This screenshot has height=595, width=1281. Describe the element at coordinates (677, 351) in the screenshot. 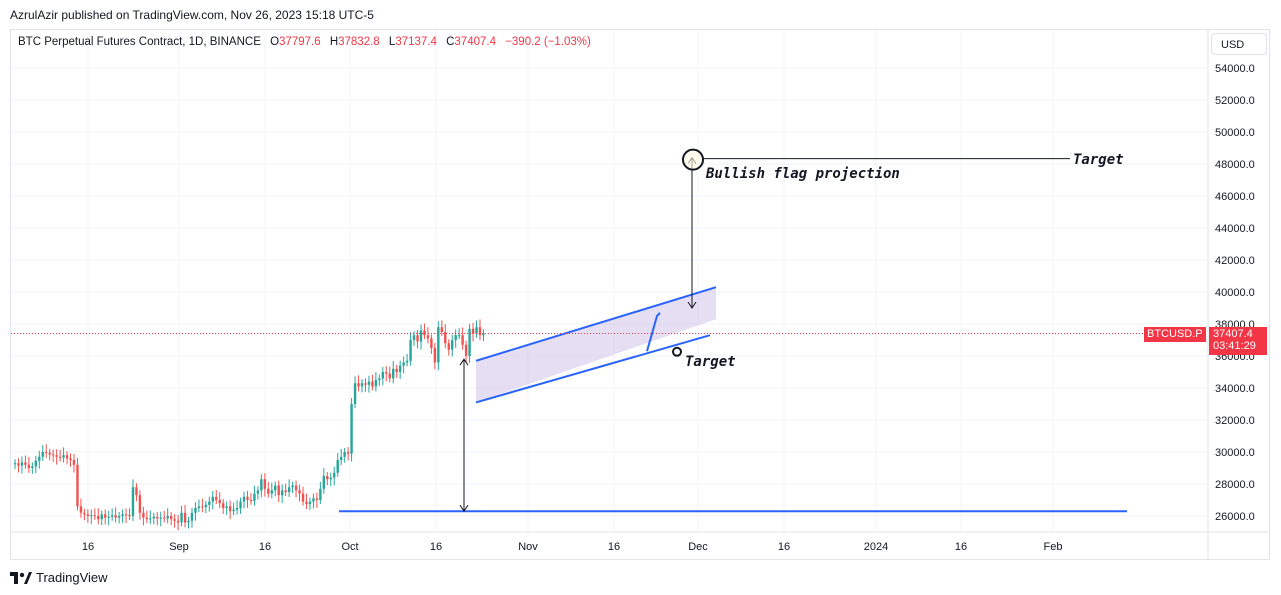

I see `target-bottom-marker` at that location.